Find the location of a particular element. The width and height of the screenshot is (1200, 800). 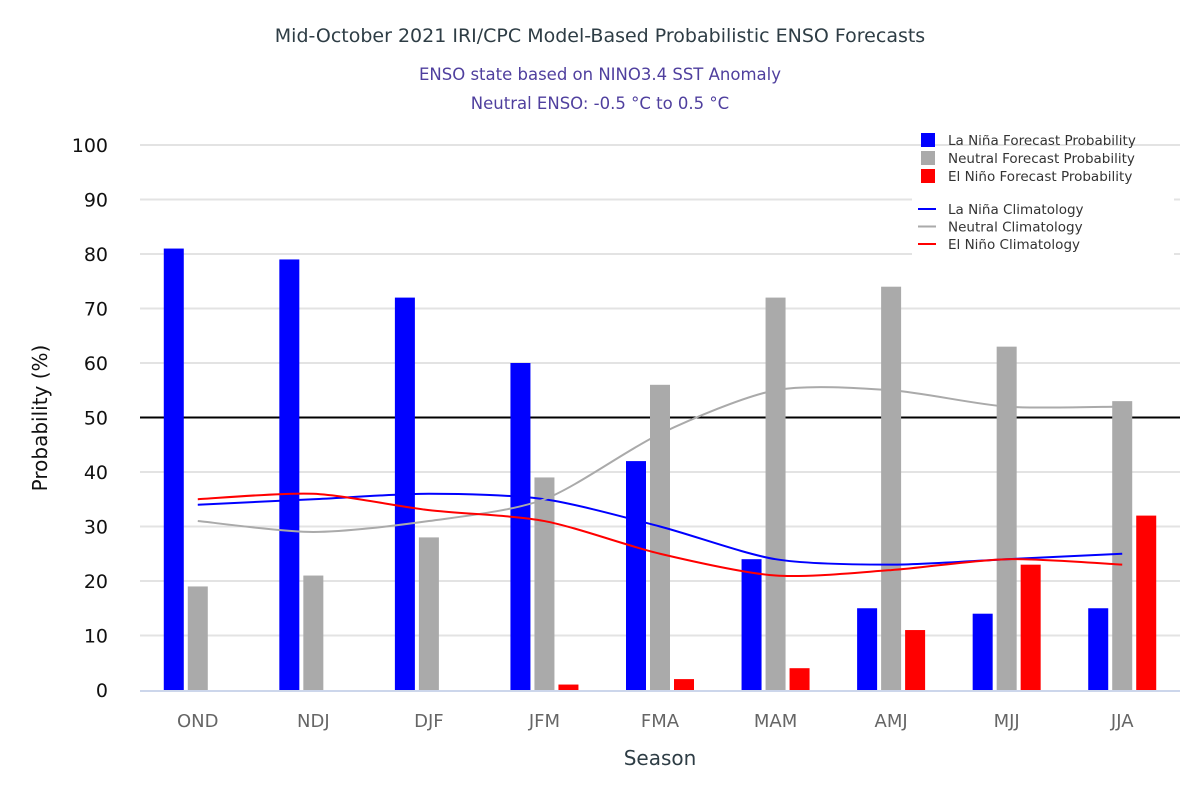

legend-label: Neutral Climatology is located at coordinates (1015, 228).